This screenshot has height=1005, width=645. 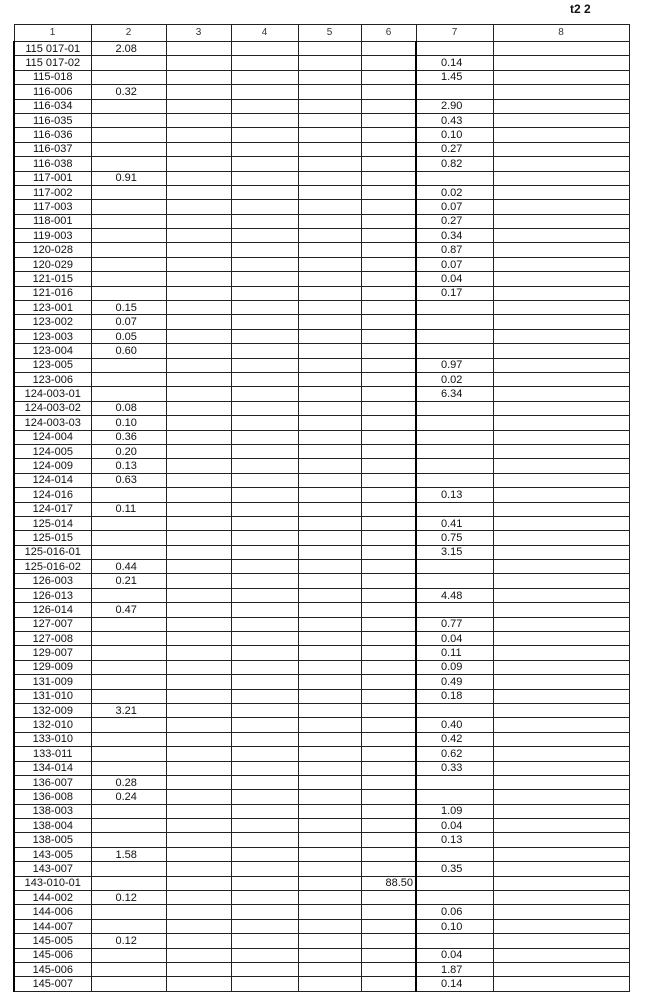 I want to click on value-cell: 0.34, so click(x=454, y=236).